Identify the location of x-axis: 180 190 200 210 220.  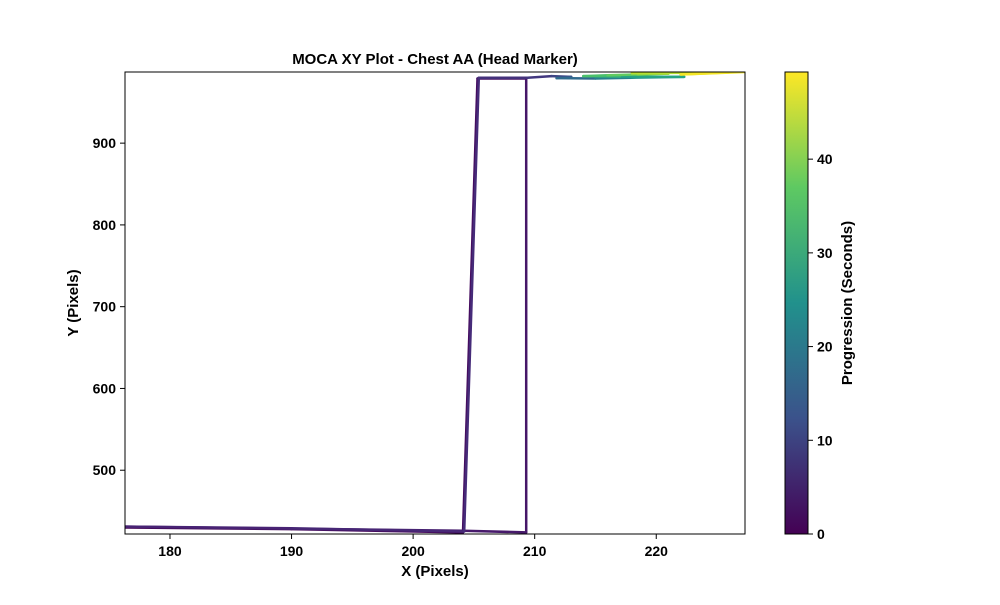
(413, 546).